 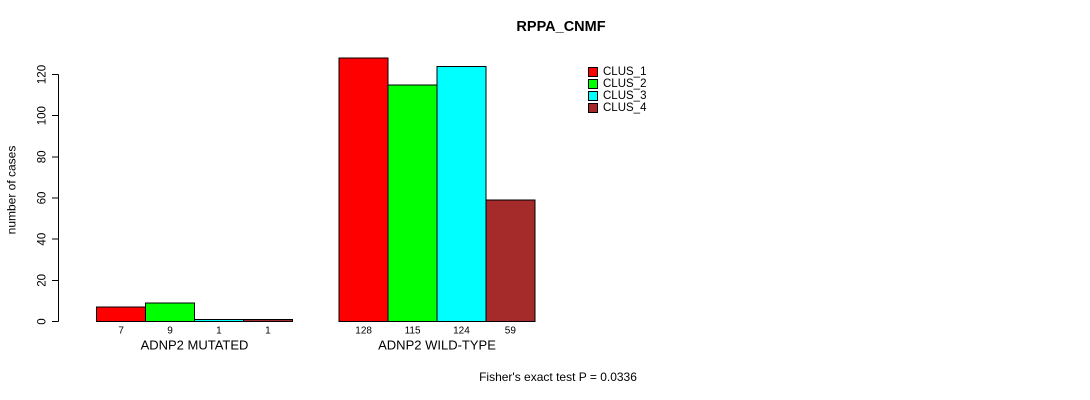 What do you see at coordinates (363, 190) in the screenshot?
I see `bar-clus-1-adnp2-wild-type` at bounding box center [363, 190].